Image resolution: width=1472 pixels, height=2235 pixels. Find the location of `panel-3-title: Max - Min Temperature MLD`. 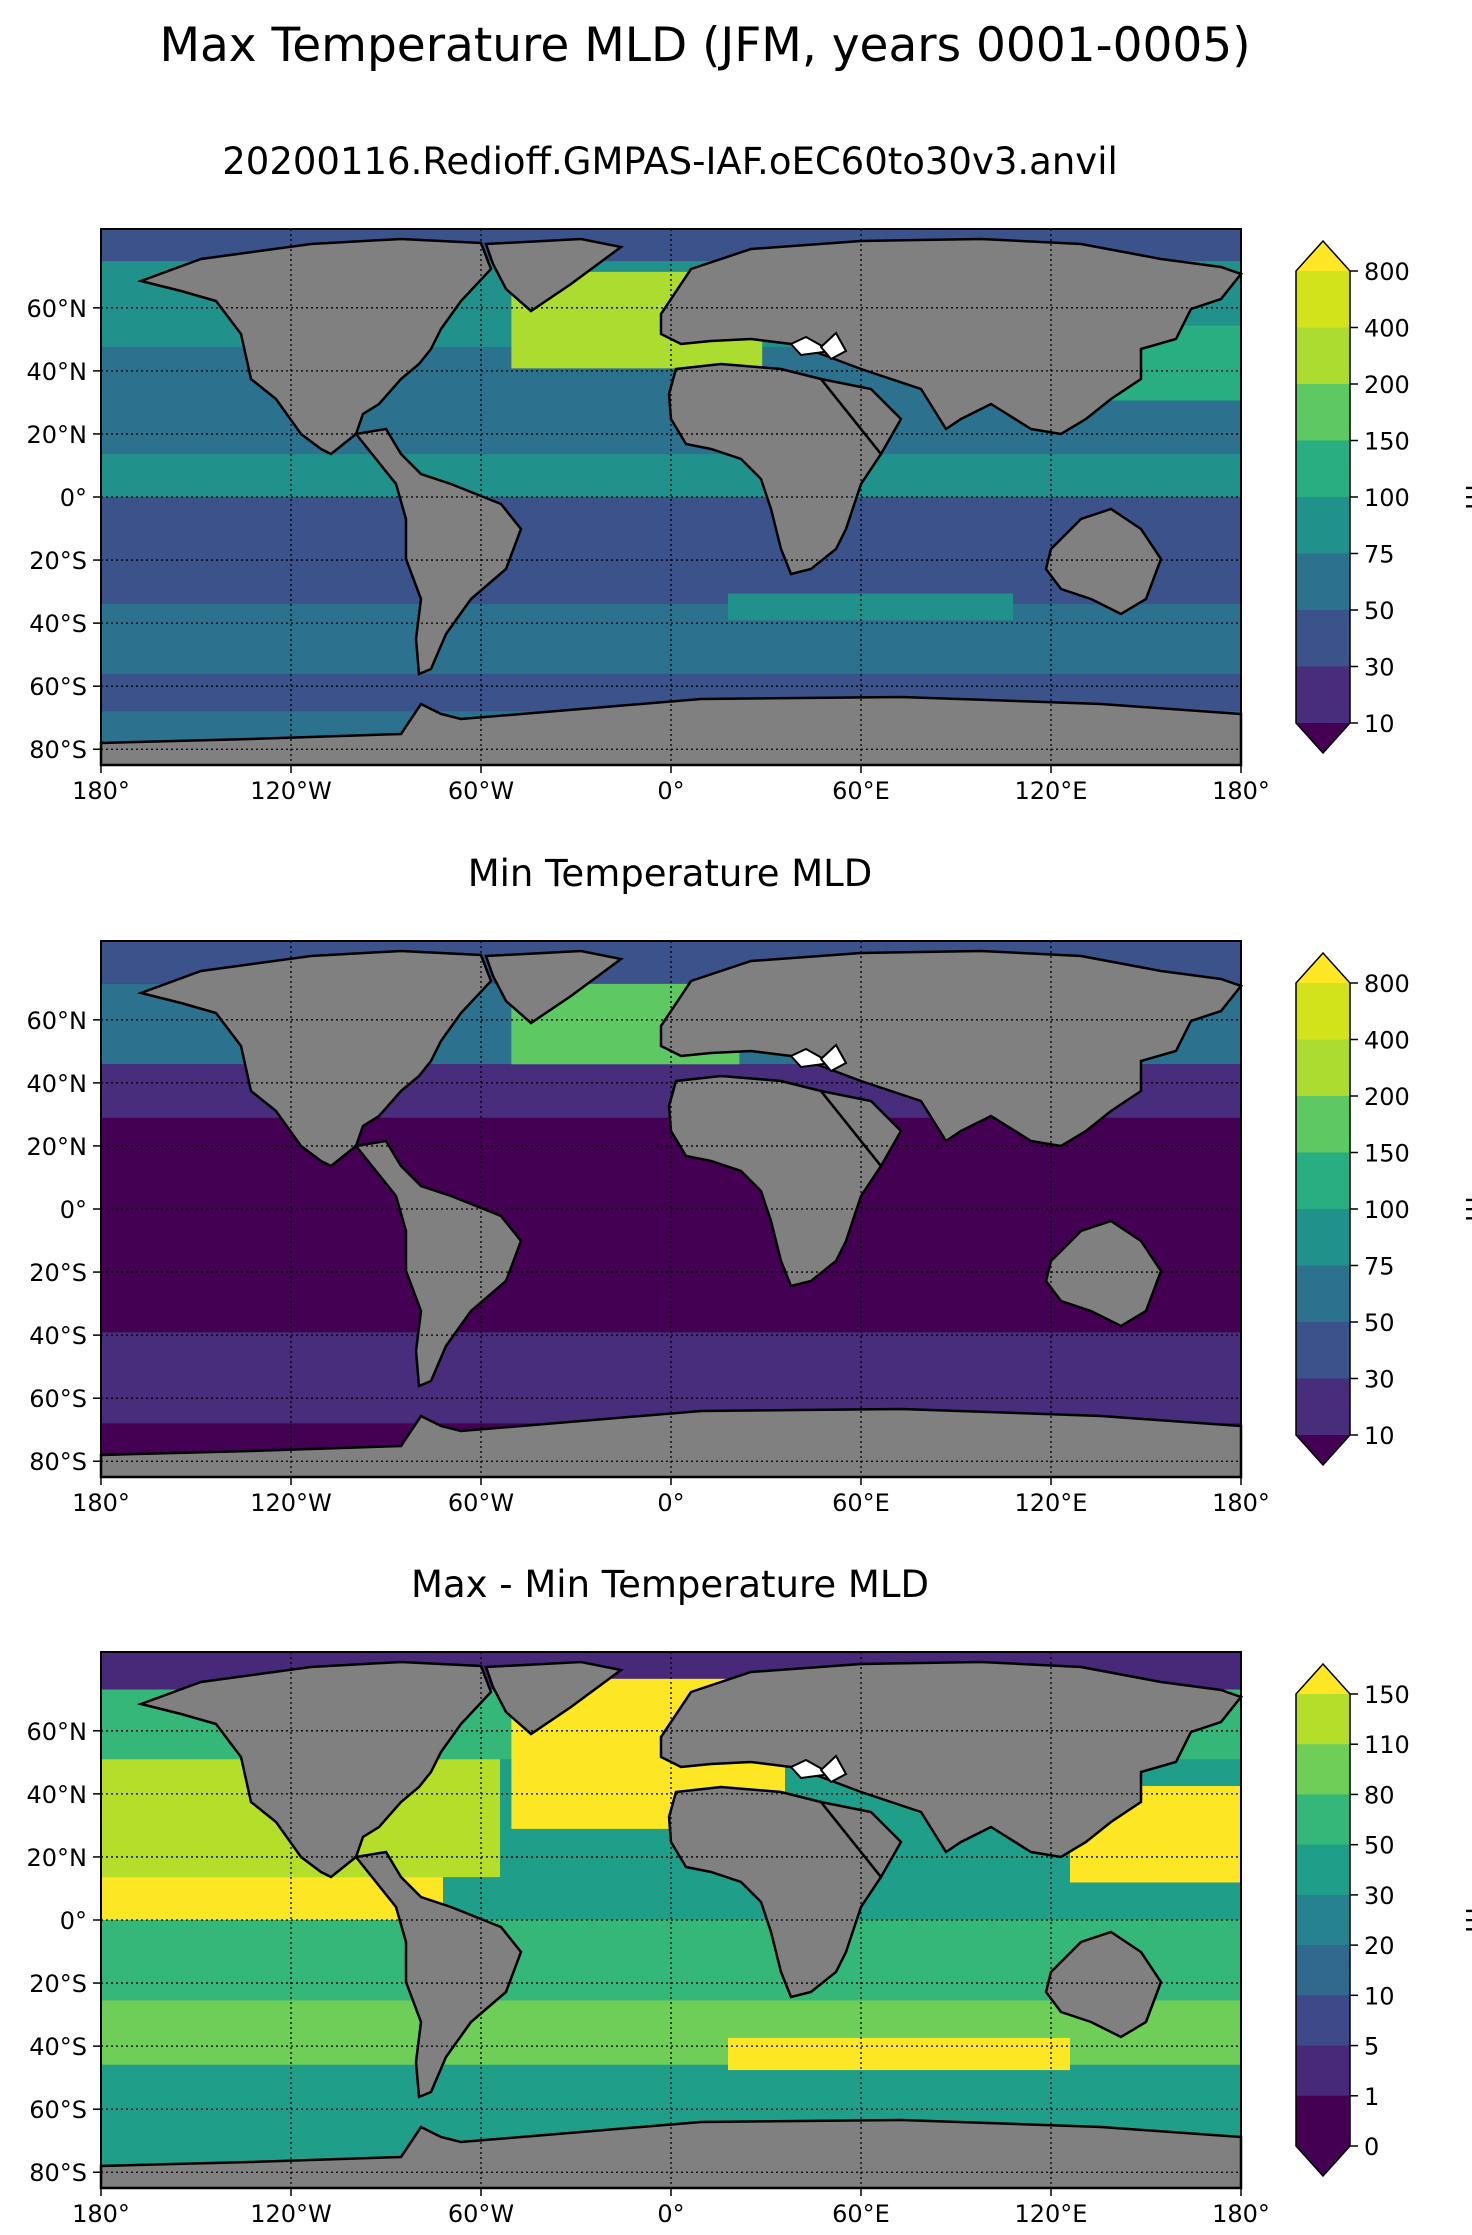

panel-3-title: Max - Min Temperature MLD is located at coordinates (670, 1584).